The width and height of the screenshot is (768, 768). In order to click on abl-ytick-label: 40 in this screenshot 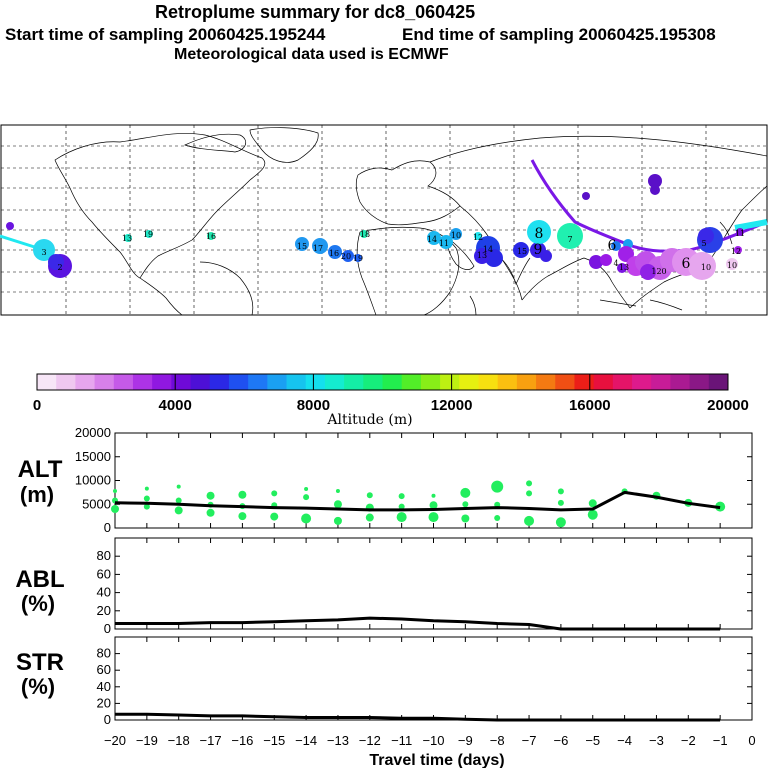, I will do `click(104, 592)`.